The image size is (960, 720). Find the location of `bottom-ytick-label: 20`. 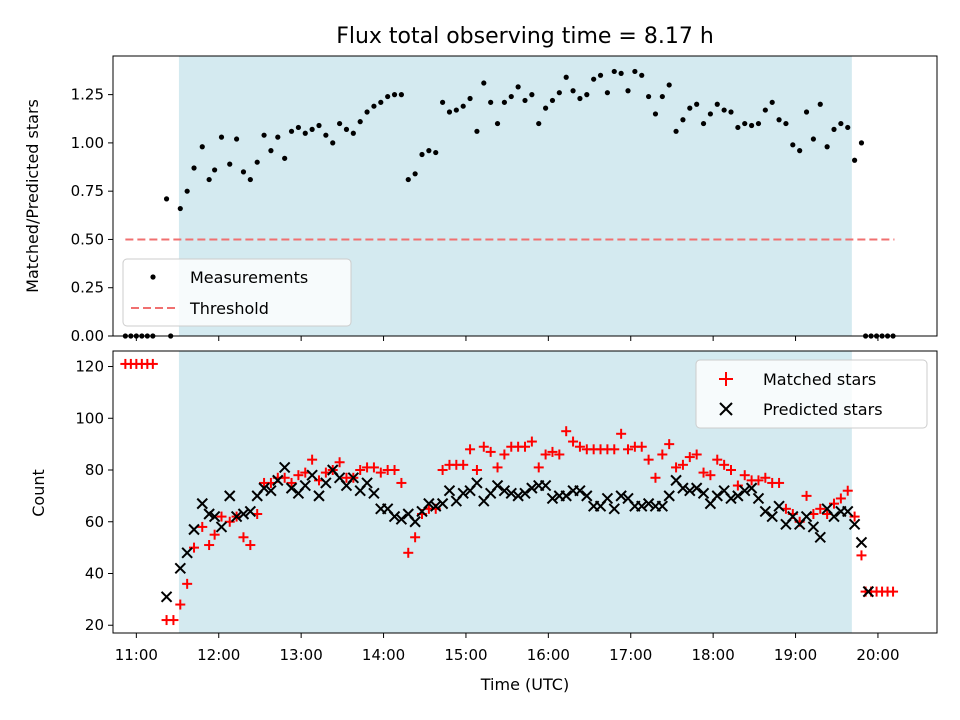

bottom-ytick-label: 20 is located at coordinates (94, 625).